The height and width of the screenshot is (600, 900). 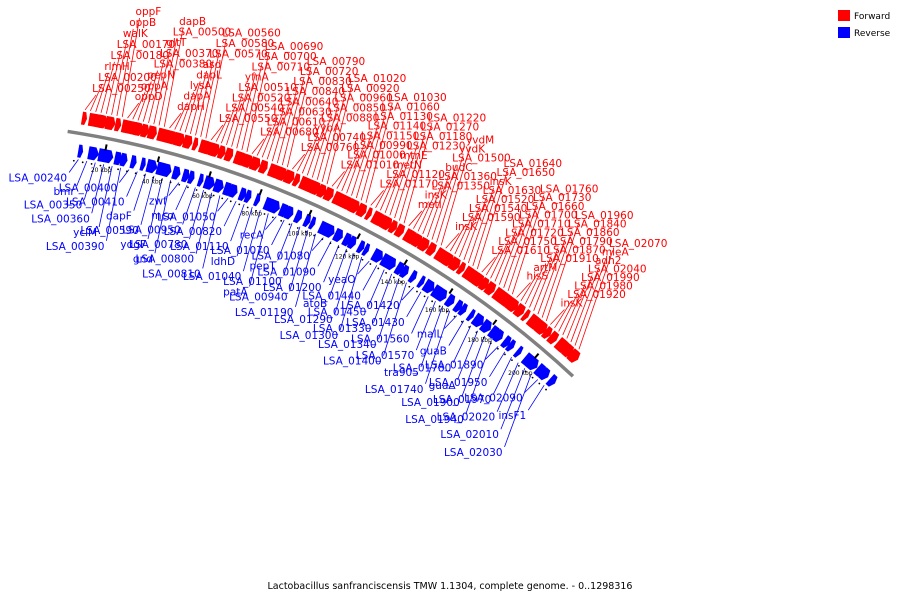 I want to click on reverse-gene-label: LSA_01780, so click(x=422, y=369).